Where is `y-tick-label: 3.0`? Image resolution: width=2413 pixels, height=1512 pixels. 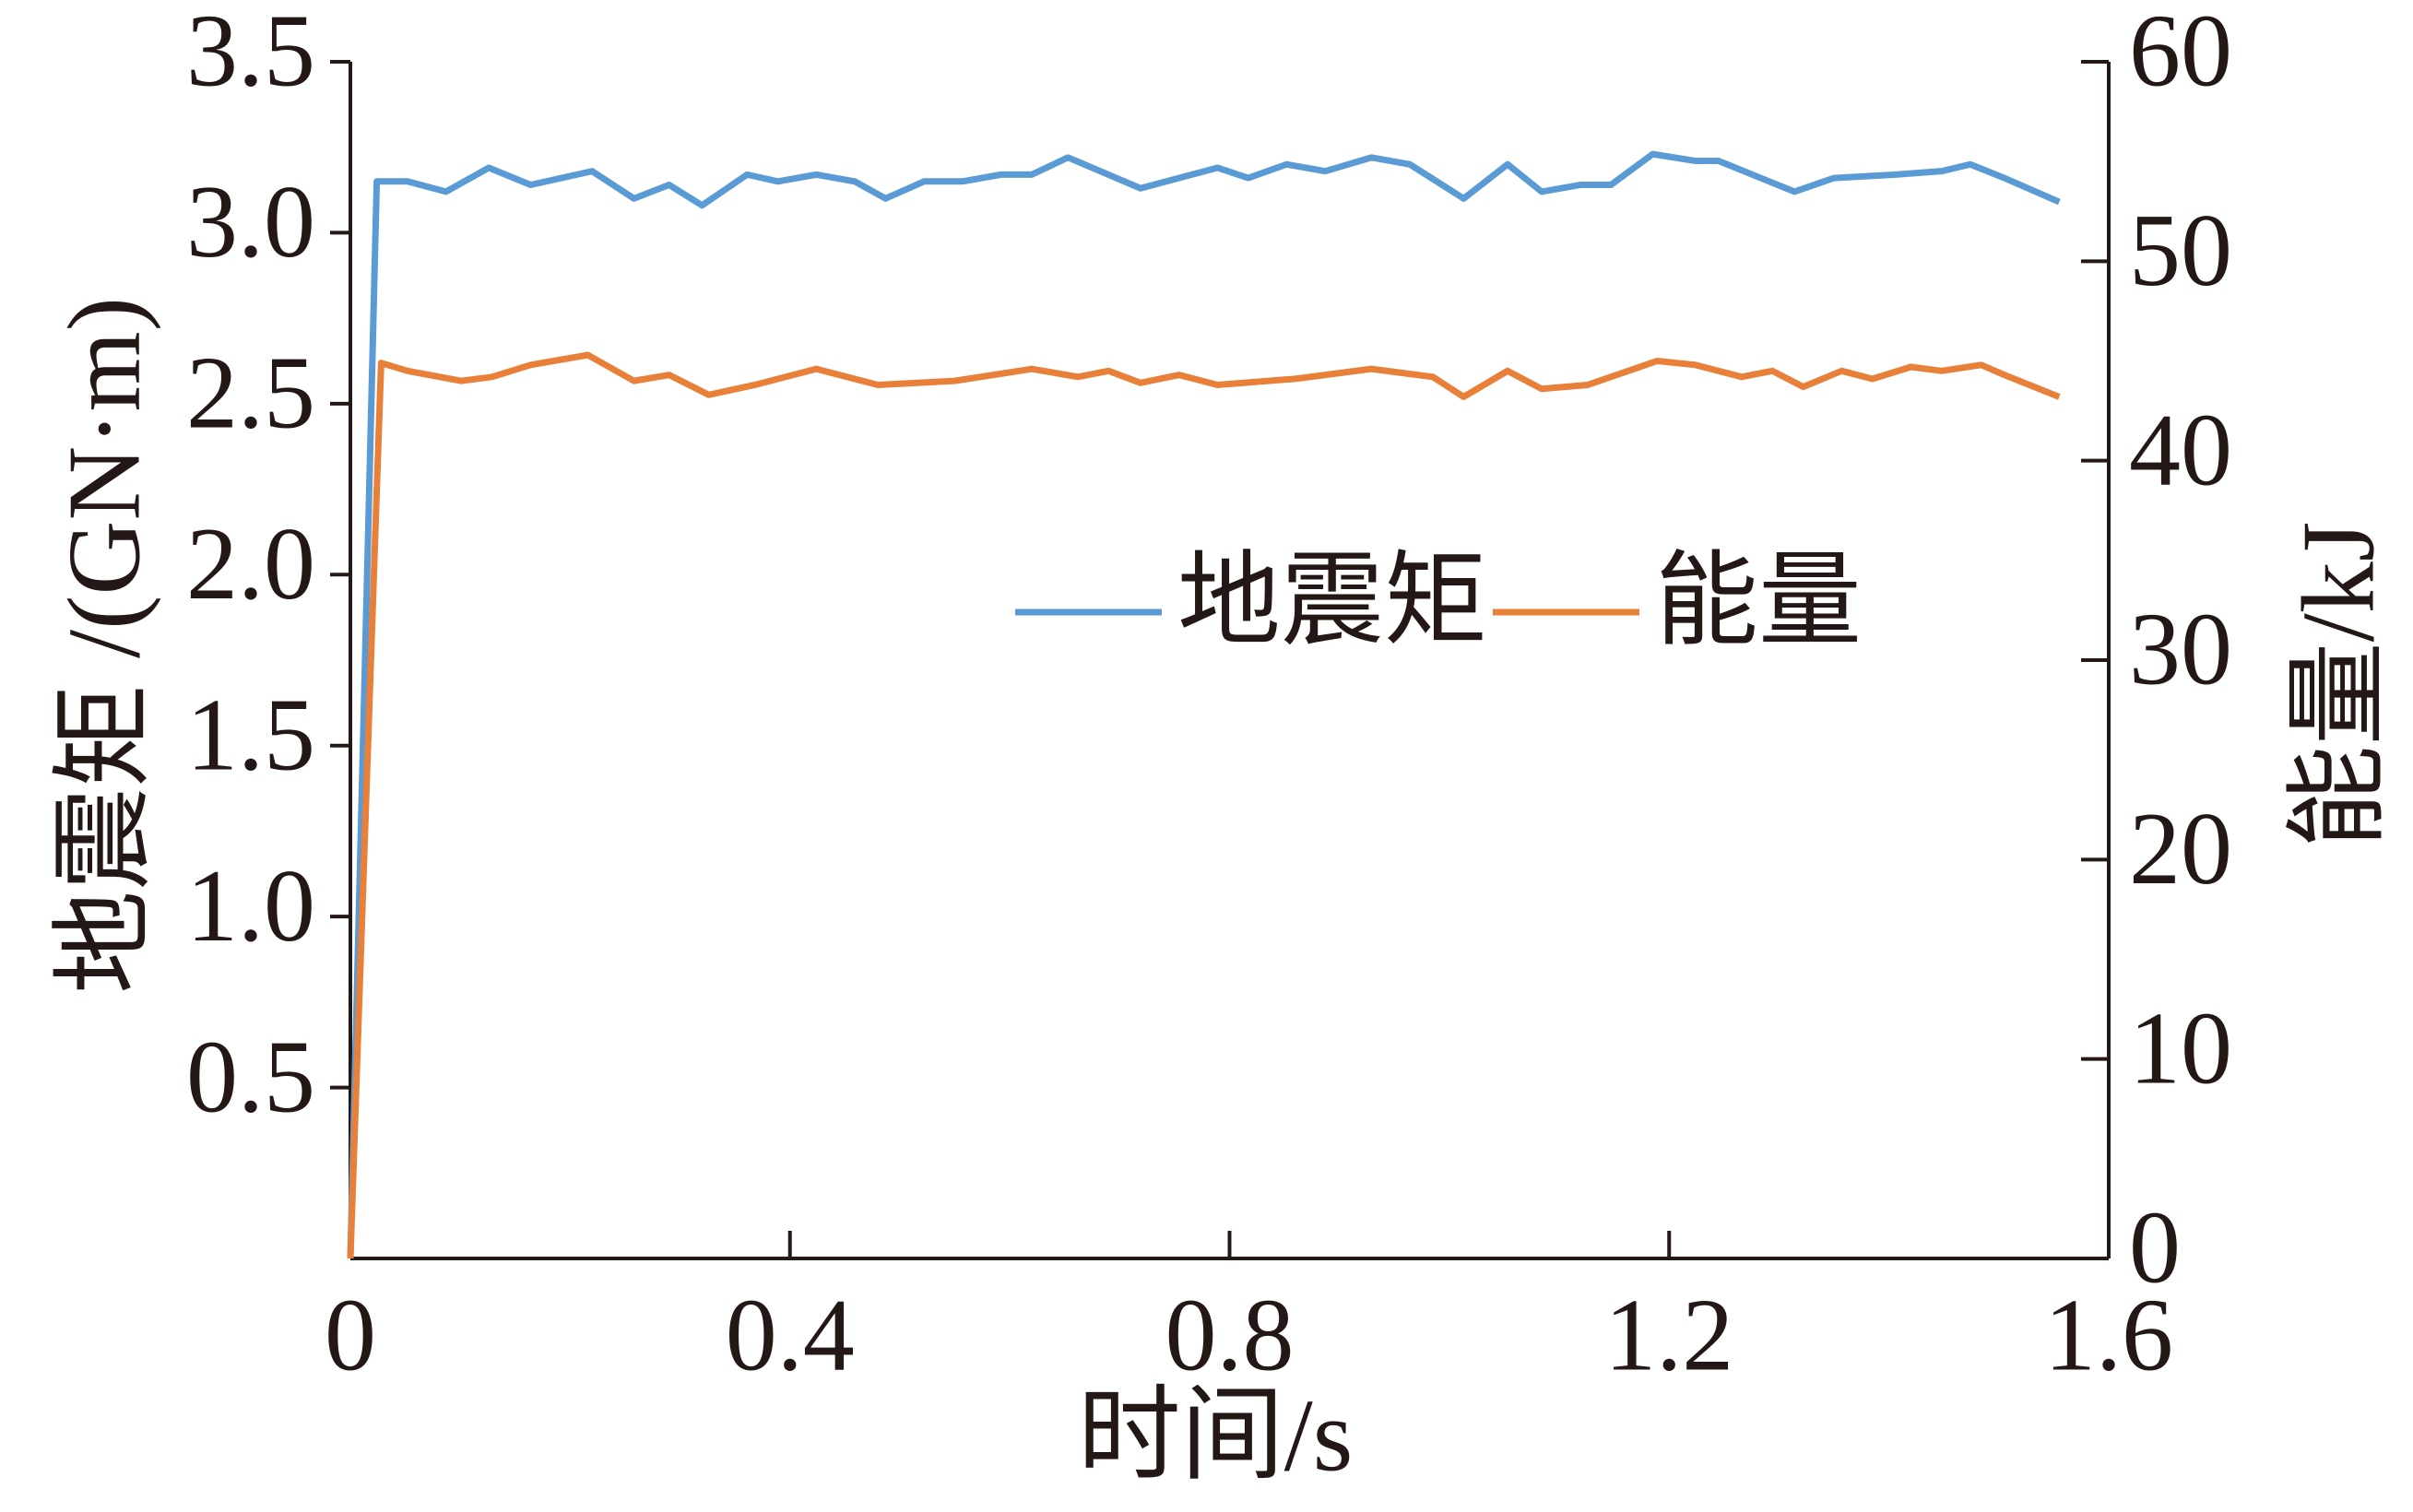 y-tick-label: 3.0 is located at coordinates (250, 222).